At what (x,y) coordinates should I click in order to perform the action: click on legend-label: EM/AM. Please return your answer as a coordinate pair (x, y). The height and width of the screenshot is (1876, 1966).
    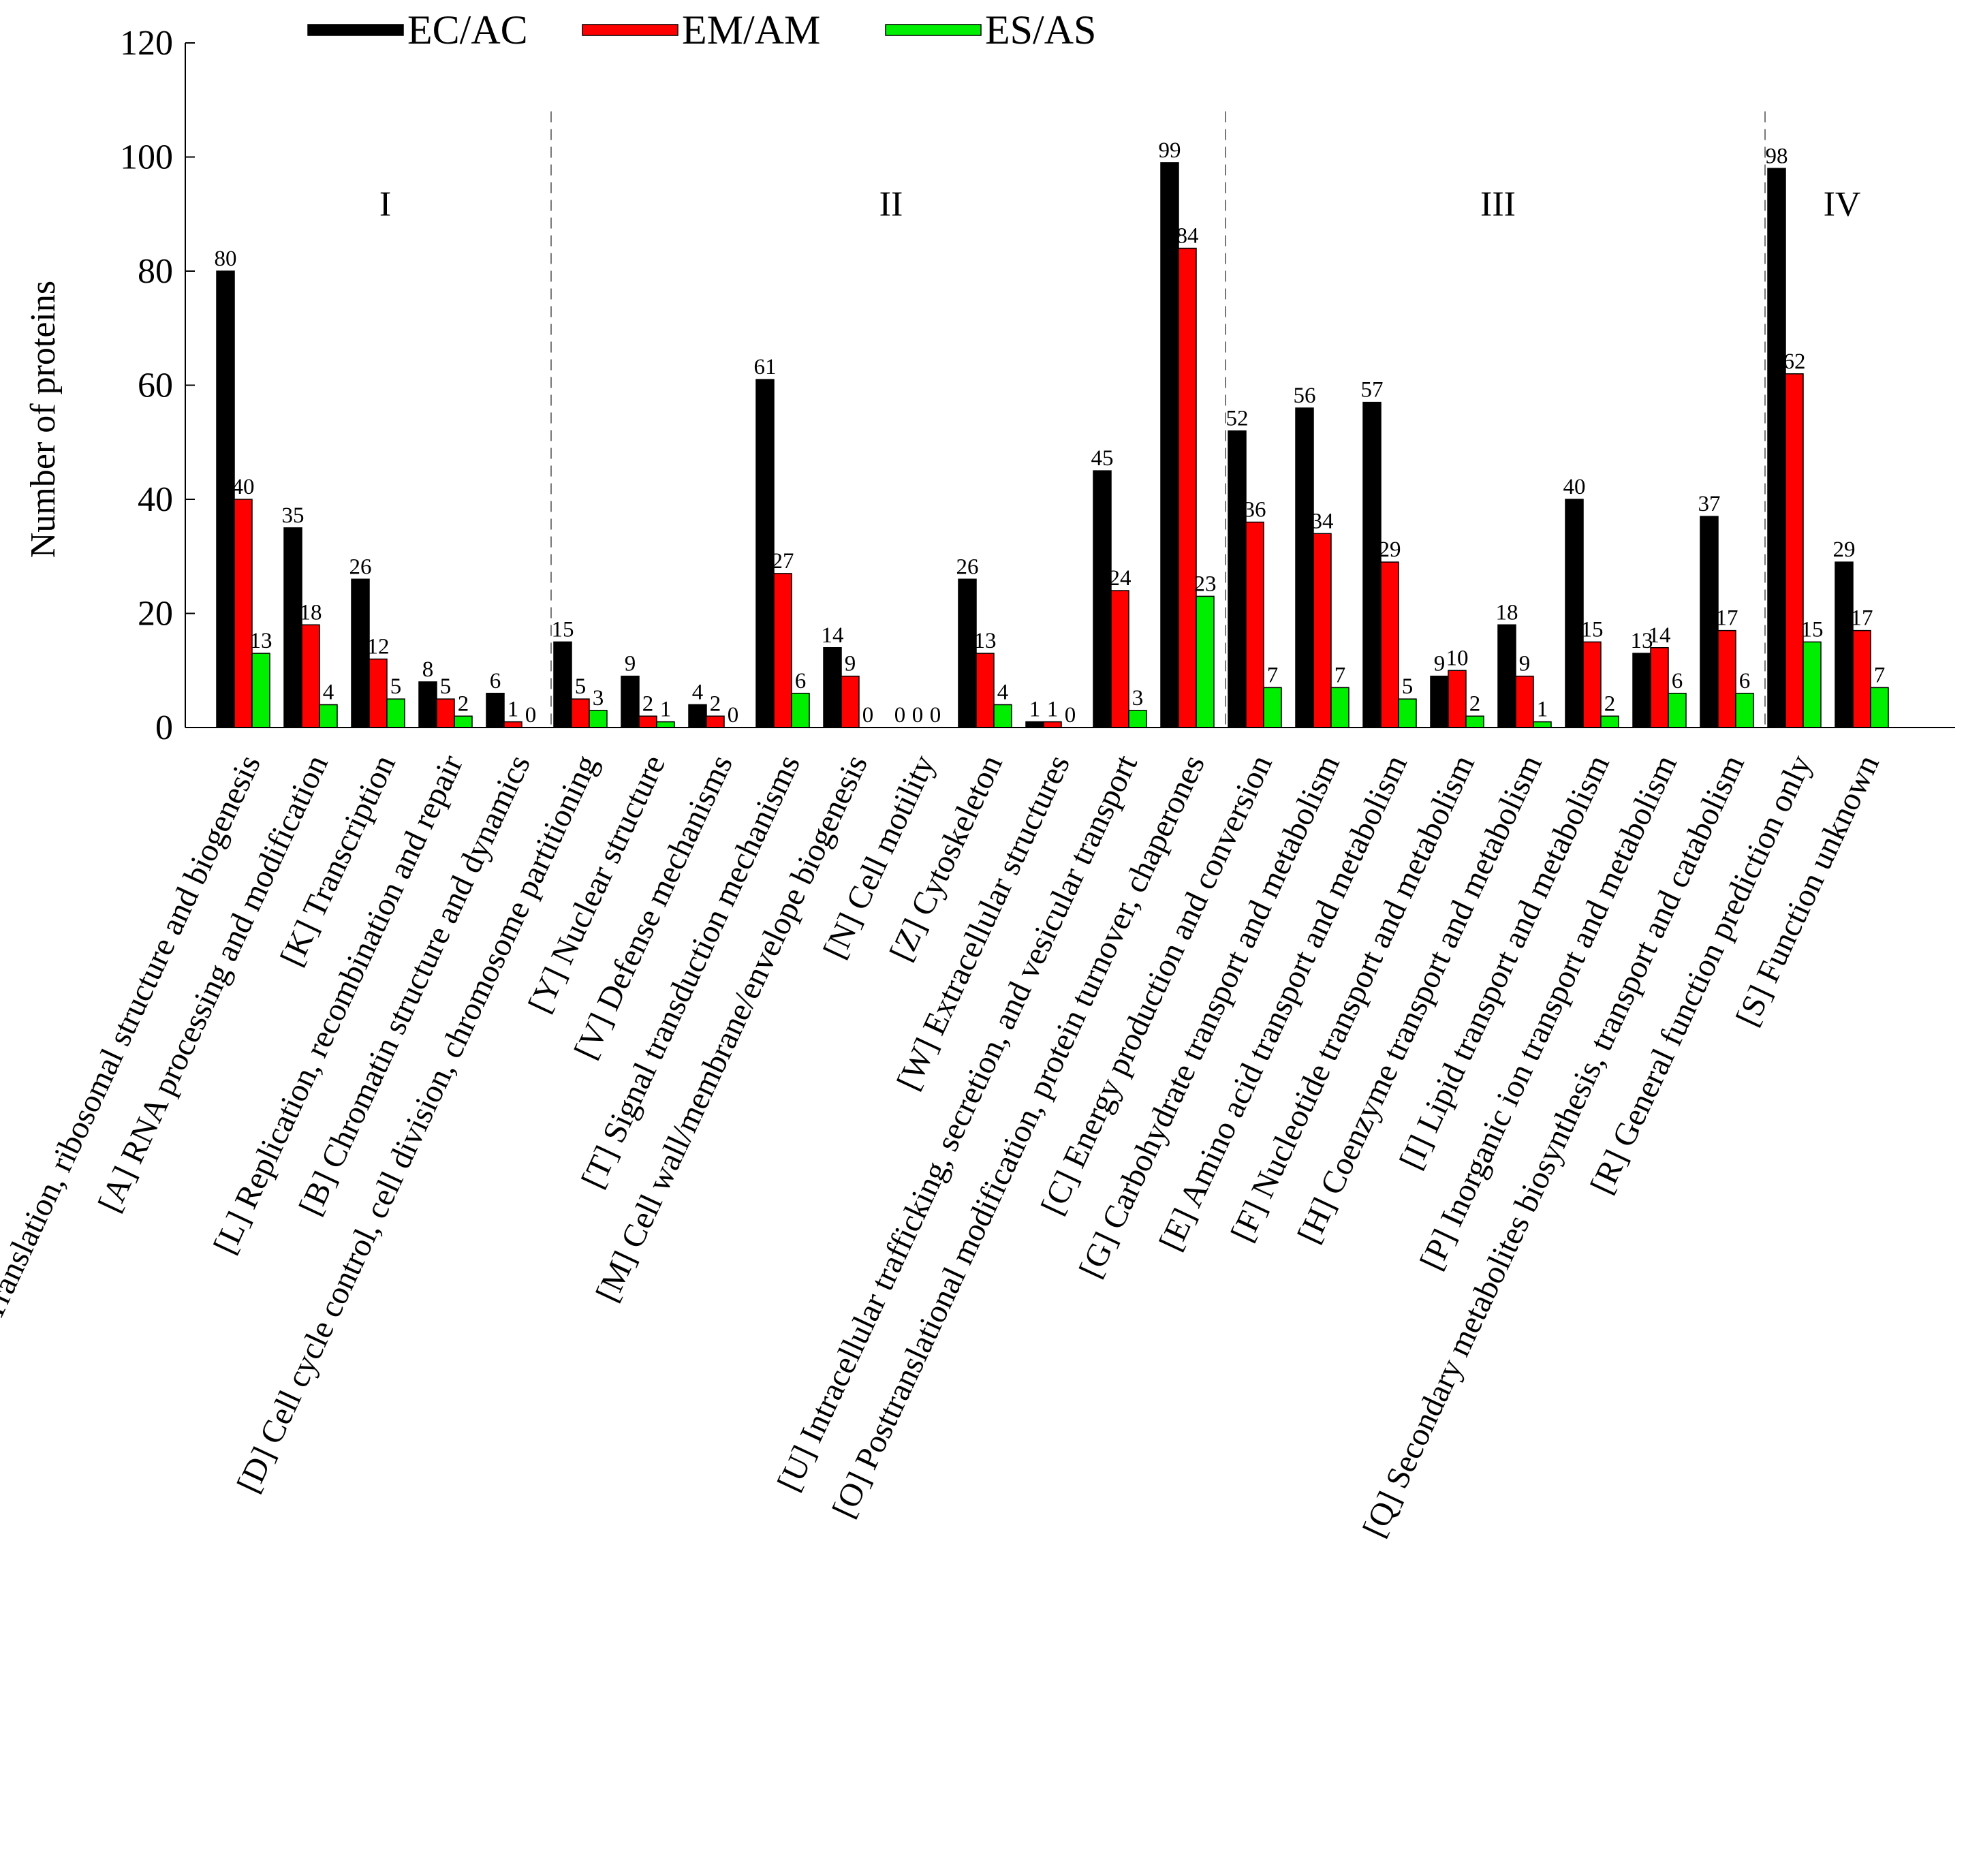
    Looking at the image, I should click on (751, 30).